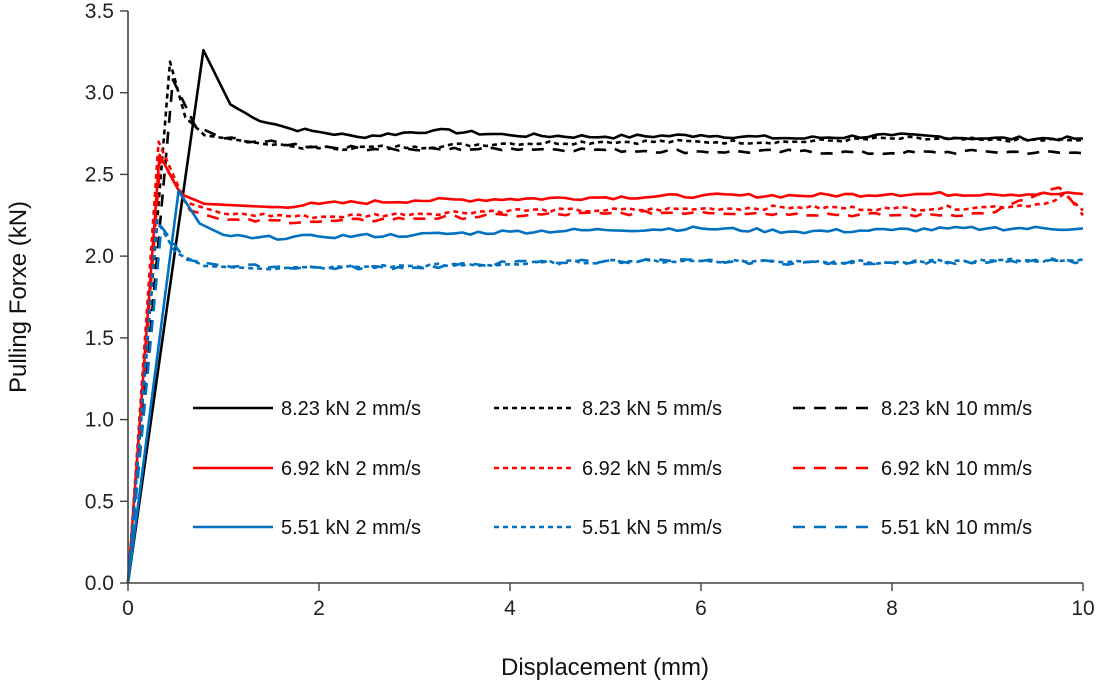  Describe the element at coordinates (608, 601) in the screenshot. I see `x-ticks: 0 2 4 6 8 10` at that location.